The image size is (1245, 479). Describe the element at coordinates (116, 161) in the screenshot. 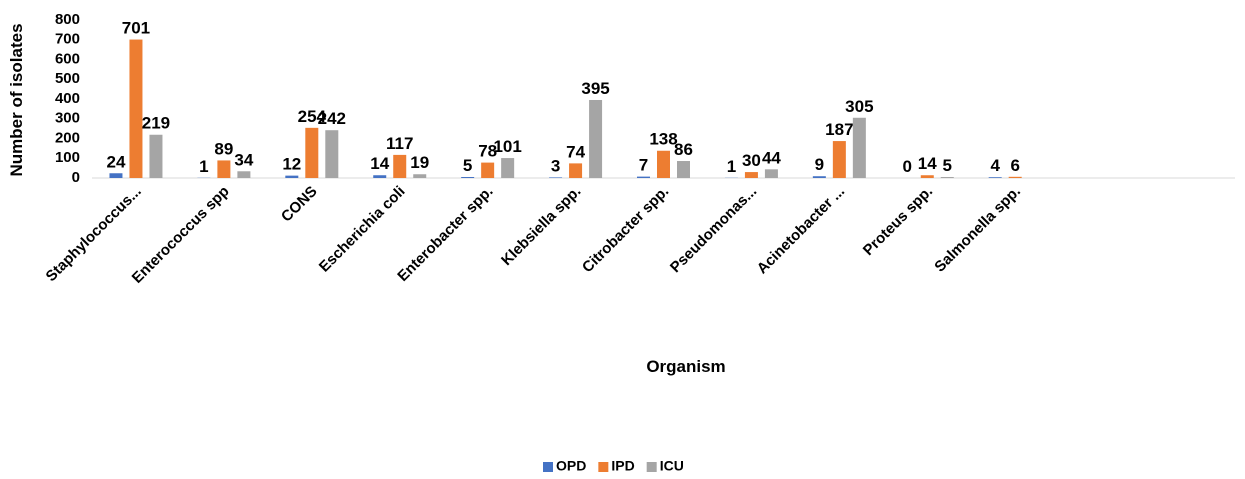

I see `data-label: 24` at that location.